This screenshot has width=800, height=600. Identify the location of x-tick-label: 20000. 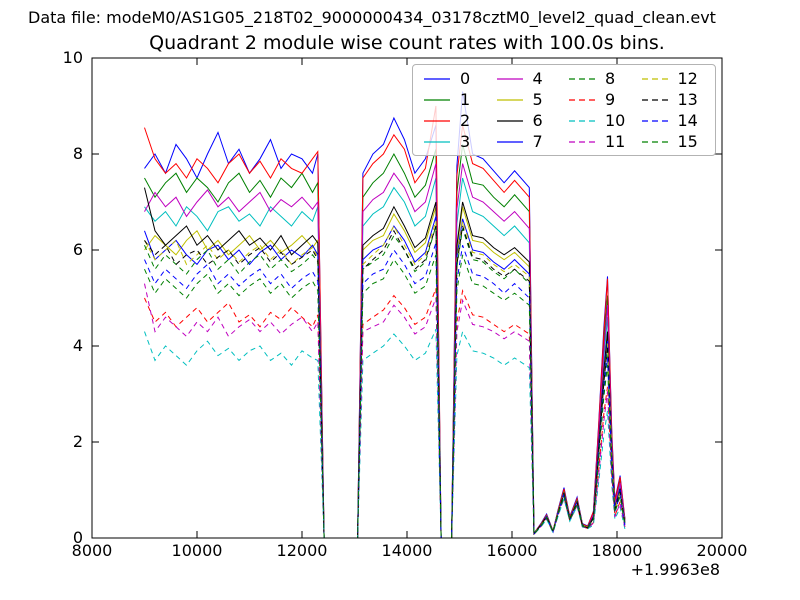
(722, 550).